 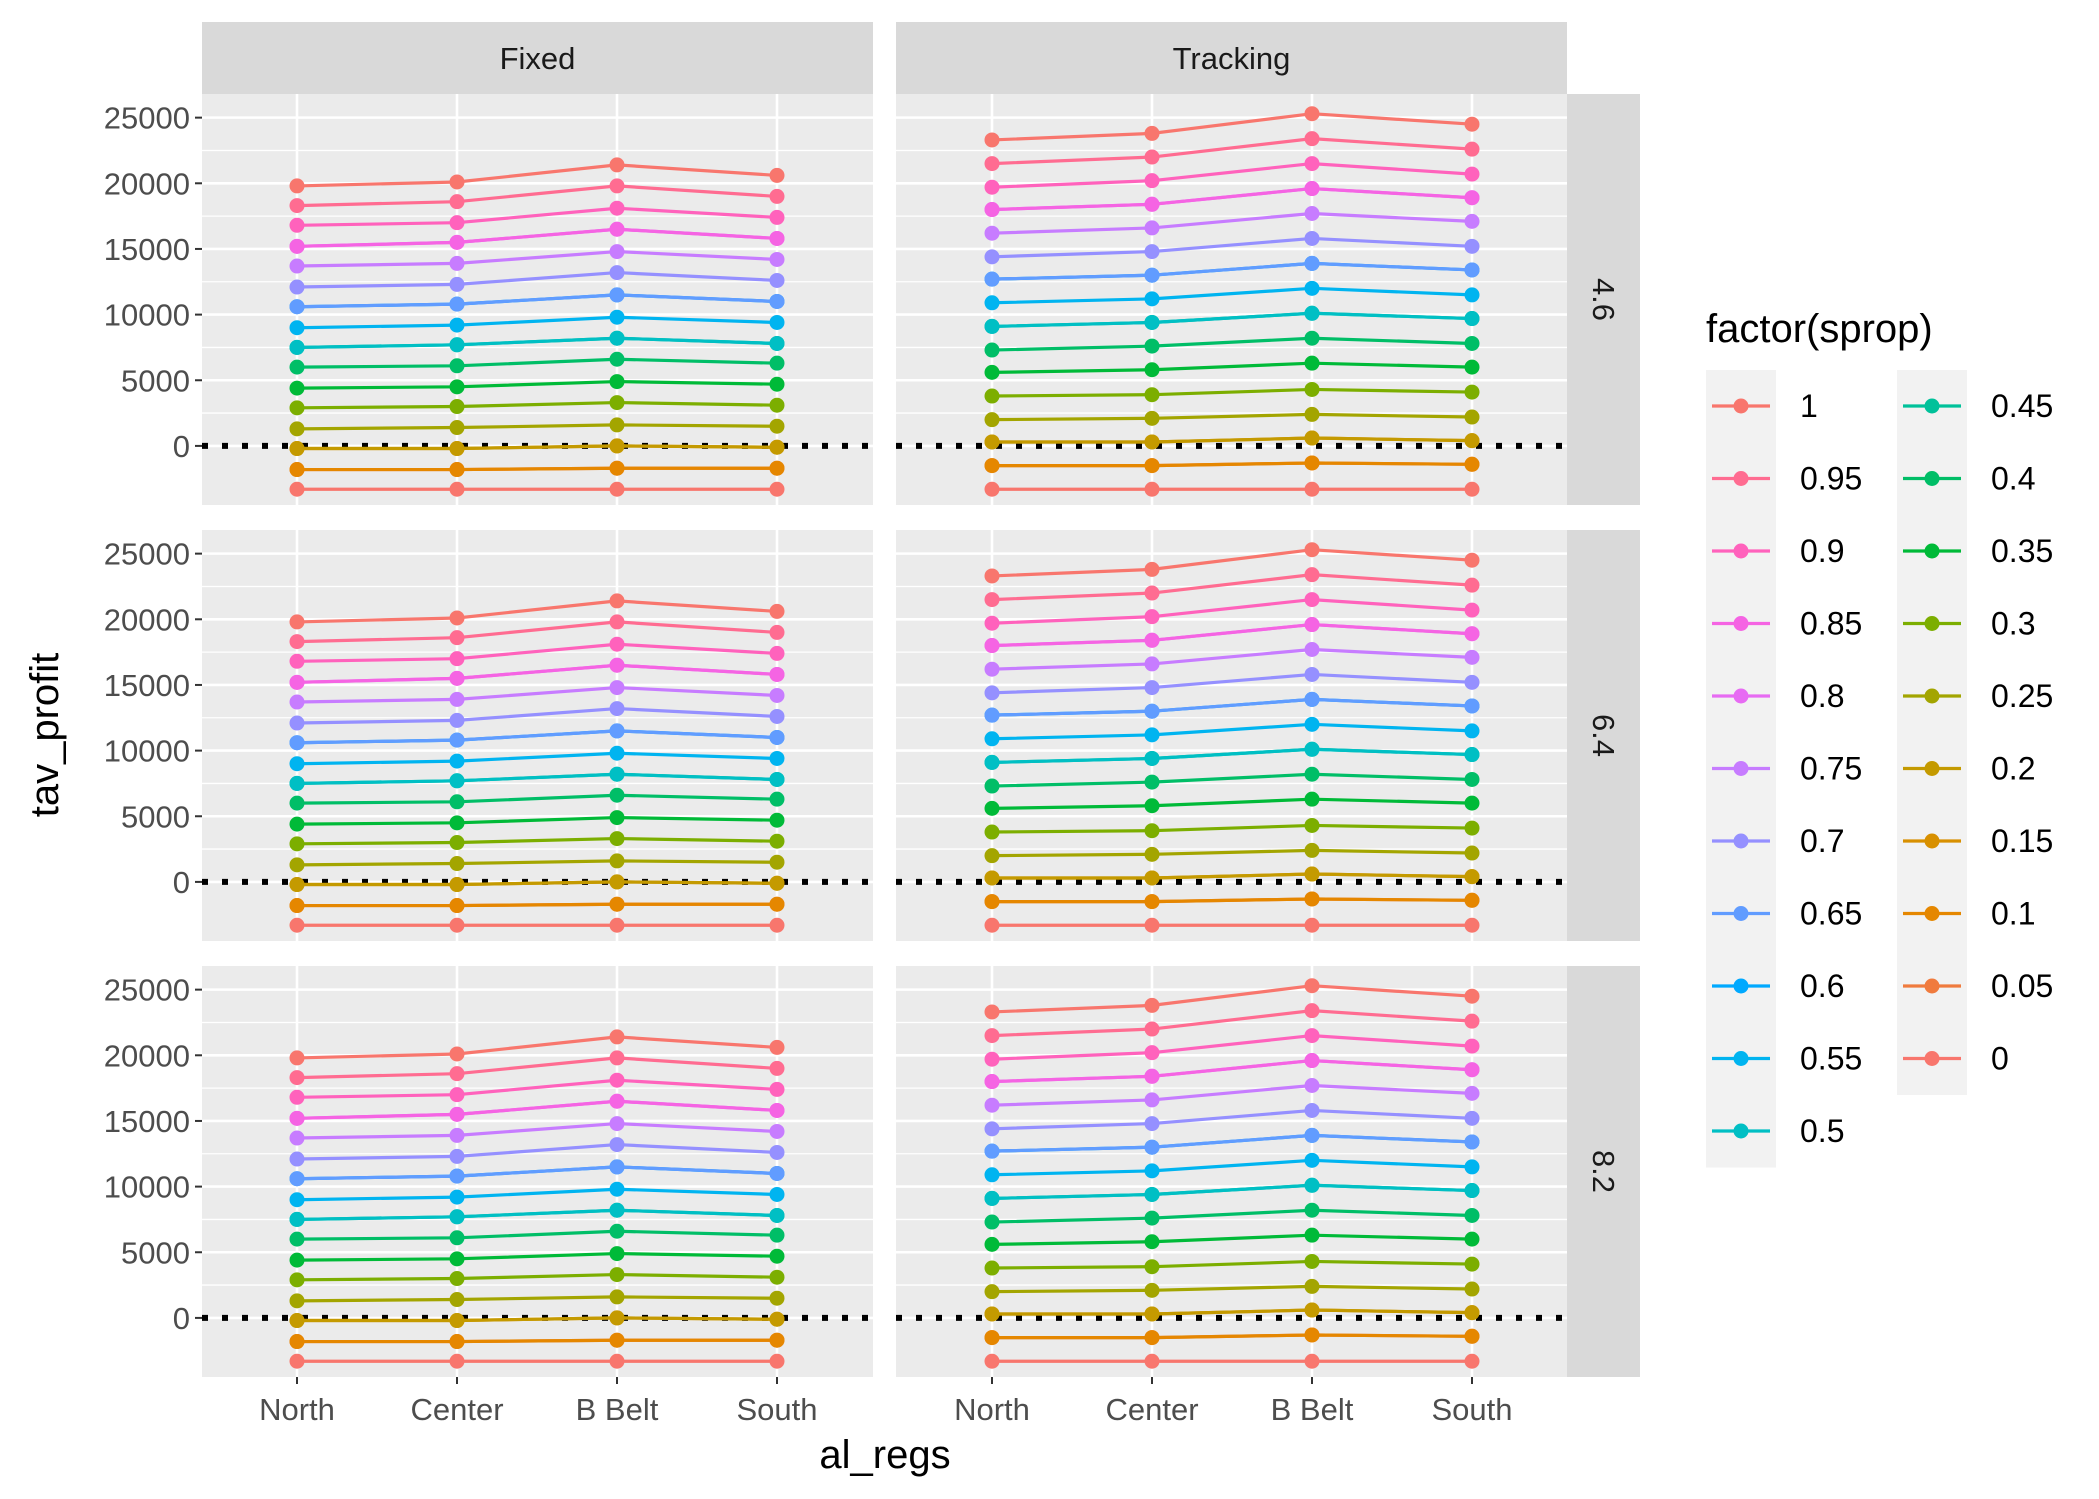 I want to click on y-tick-label: 5000, so click(x=155, y=816).